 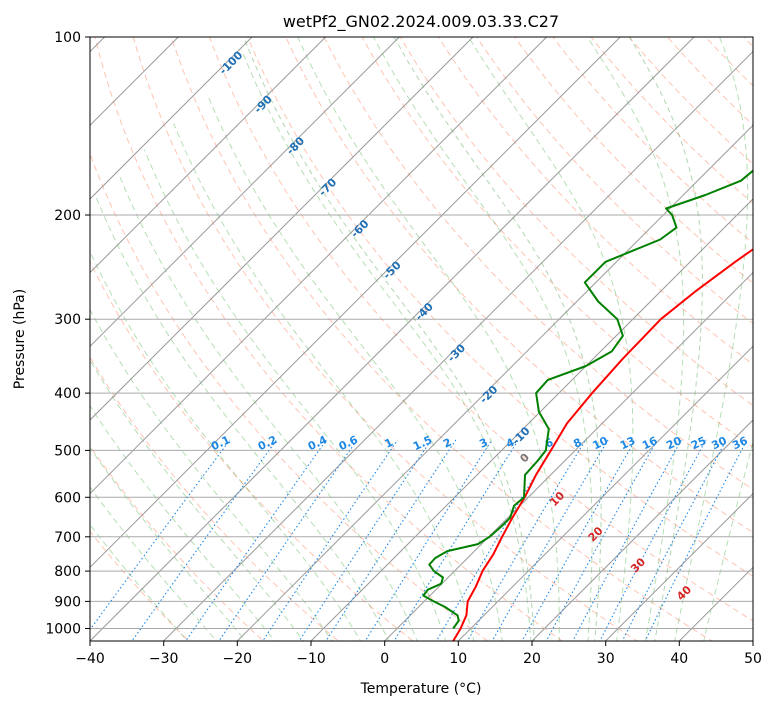 I want to click on x-tick-label: −20, so click(x=238, y=659).